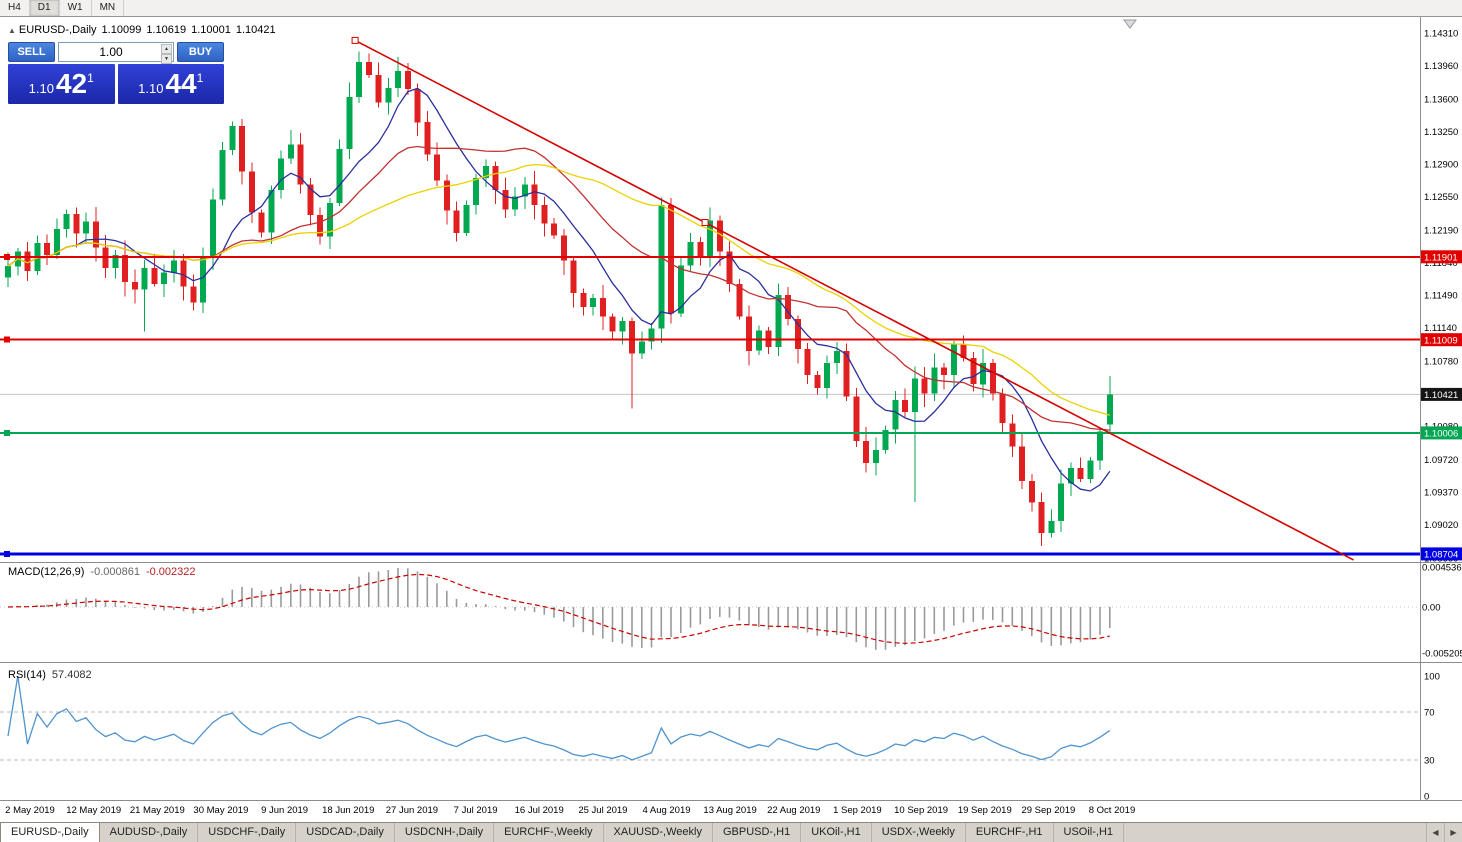 Image resolution: width=1462 pixels, height=842 pixels. What do you see at coordinates (549, 832) in the screenshot?
I see `chart-tab: EURCHF-,Weekly` at bounding box center [549, 832].